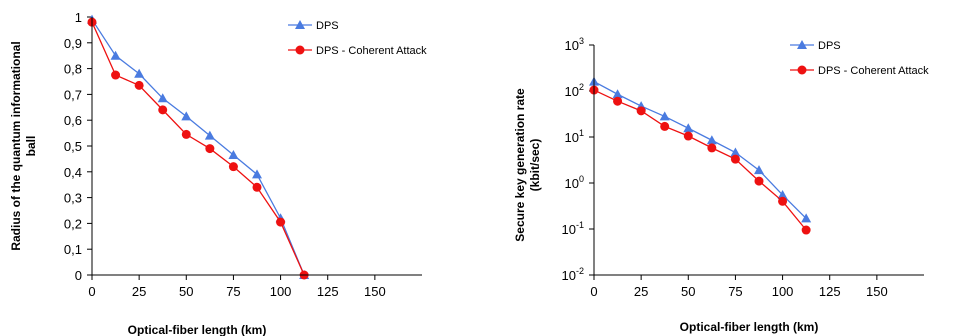 The height and width of the screenshot is (336, 974). I want to click on y-tick-label: 0,8, so click(73, 69).